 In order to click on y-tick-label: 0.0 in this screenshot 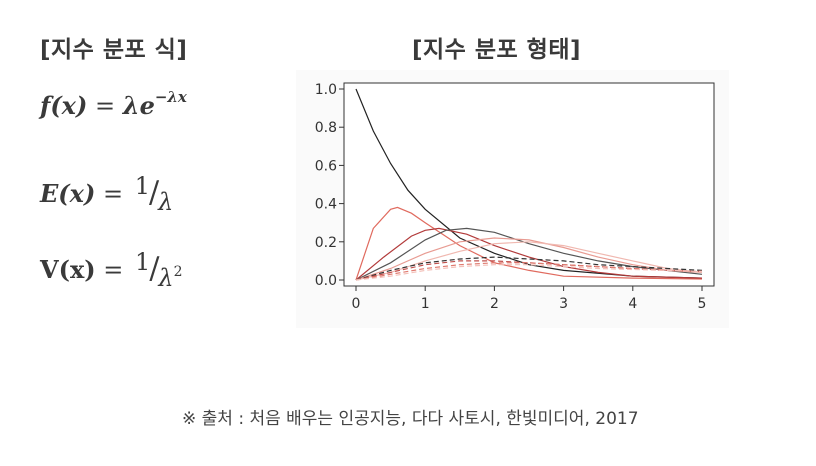, I will do `click(326, 281)`.